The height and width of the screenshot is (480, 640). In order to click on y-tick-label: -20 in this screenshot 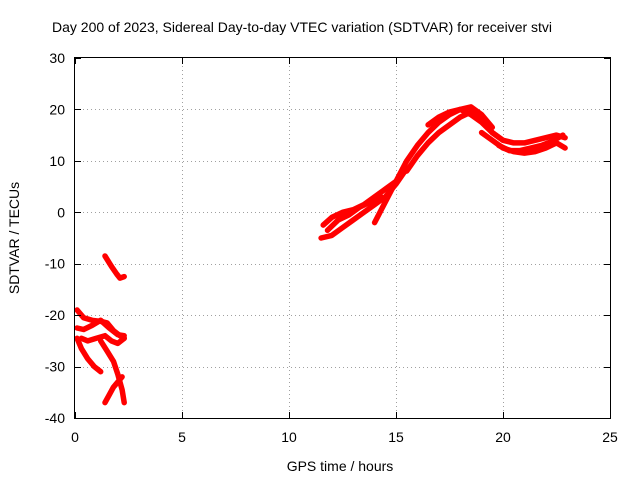, I will do `click(55, 315)`.